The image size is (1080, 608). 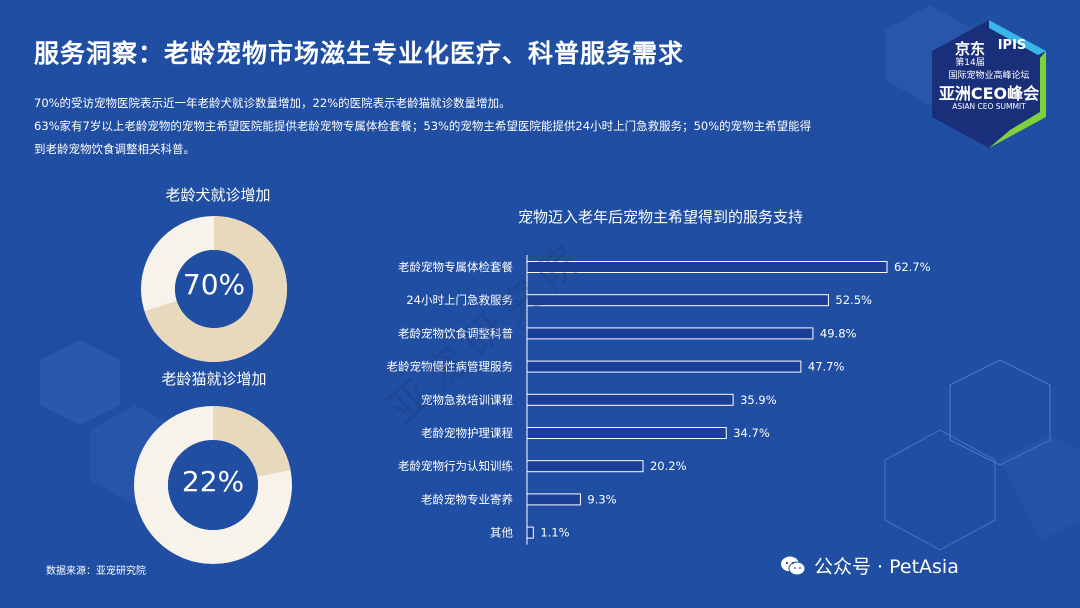 I want to click on intro-line: 到老龄宠物饮食调整相关科普。, so click(x=114, y=149).